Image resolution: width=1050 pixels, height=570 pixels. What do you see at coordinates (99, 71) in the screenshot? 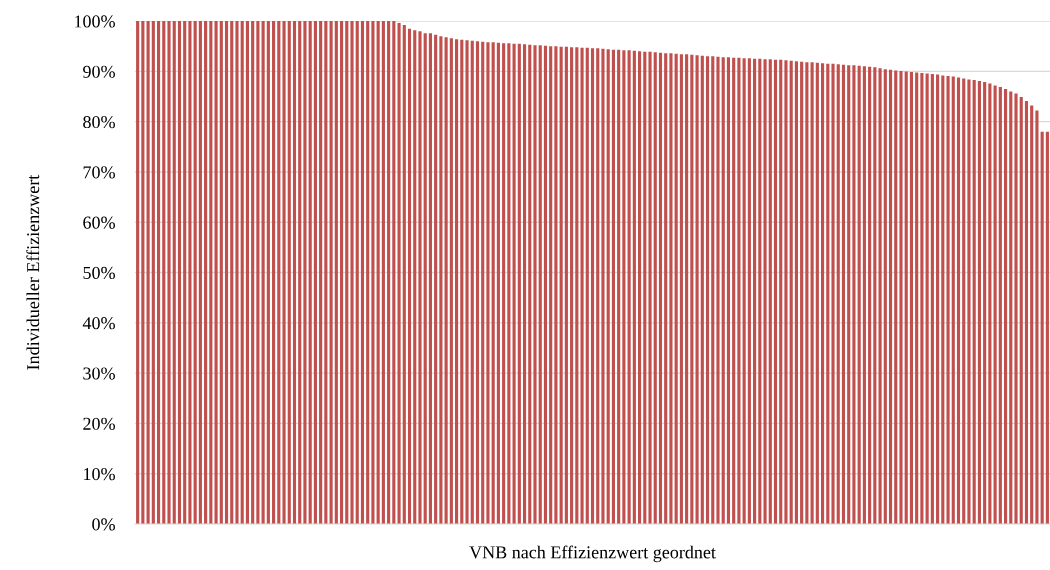
I see `y-tick-label: 90%` at bounding box center [99, 71].